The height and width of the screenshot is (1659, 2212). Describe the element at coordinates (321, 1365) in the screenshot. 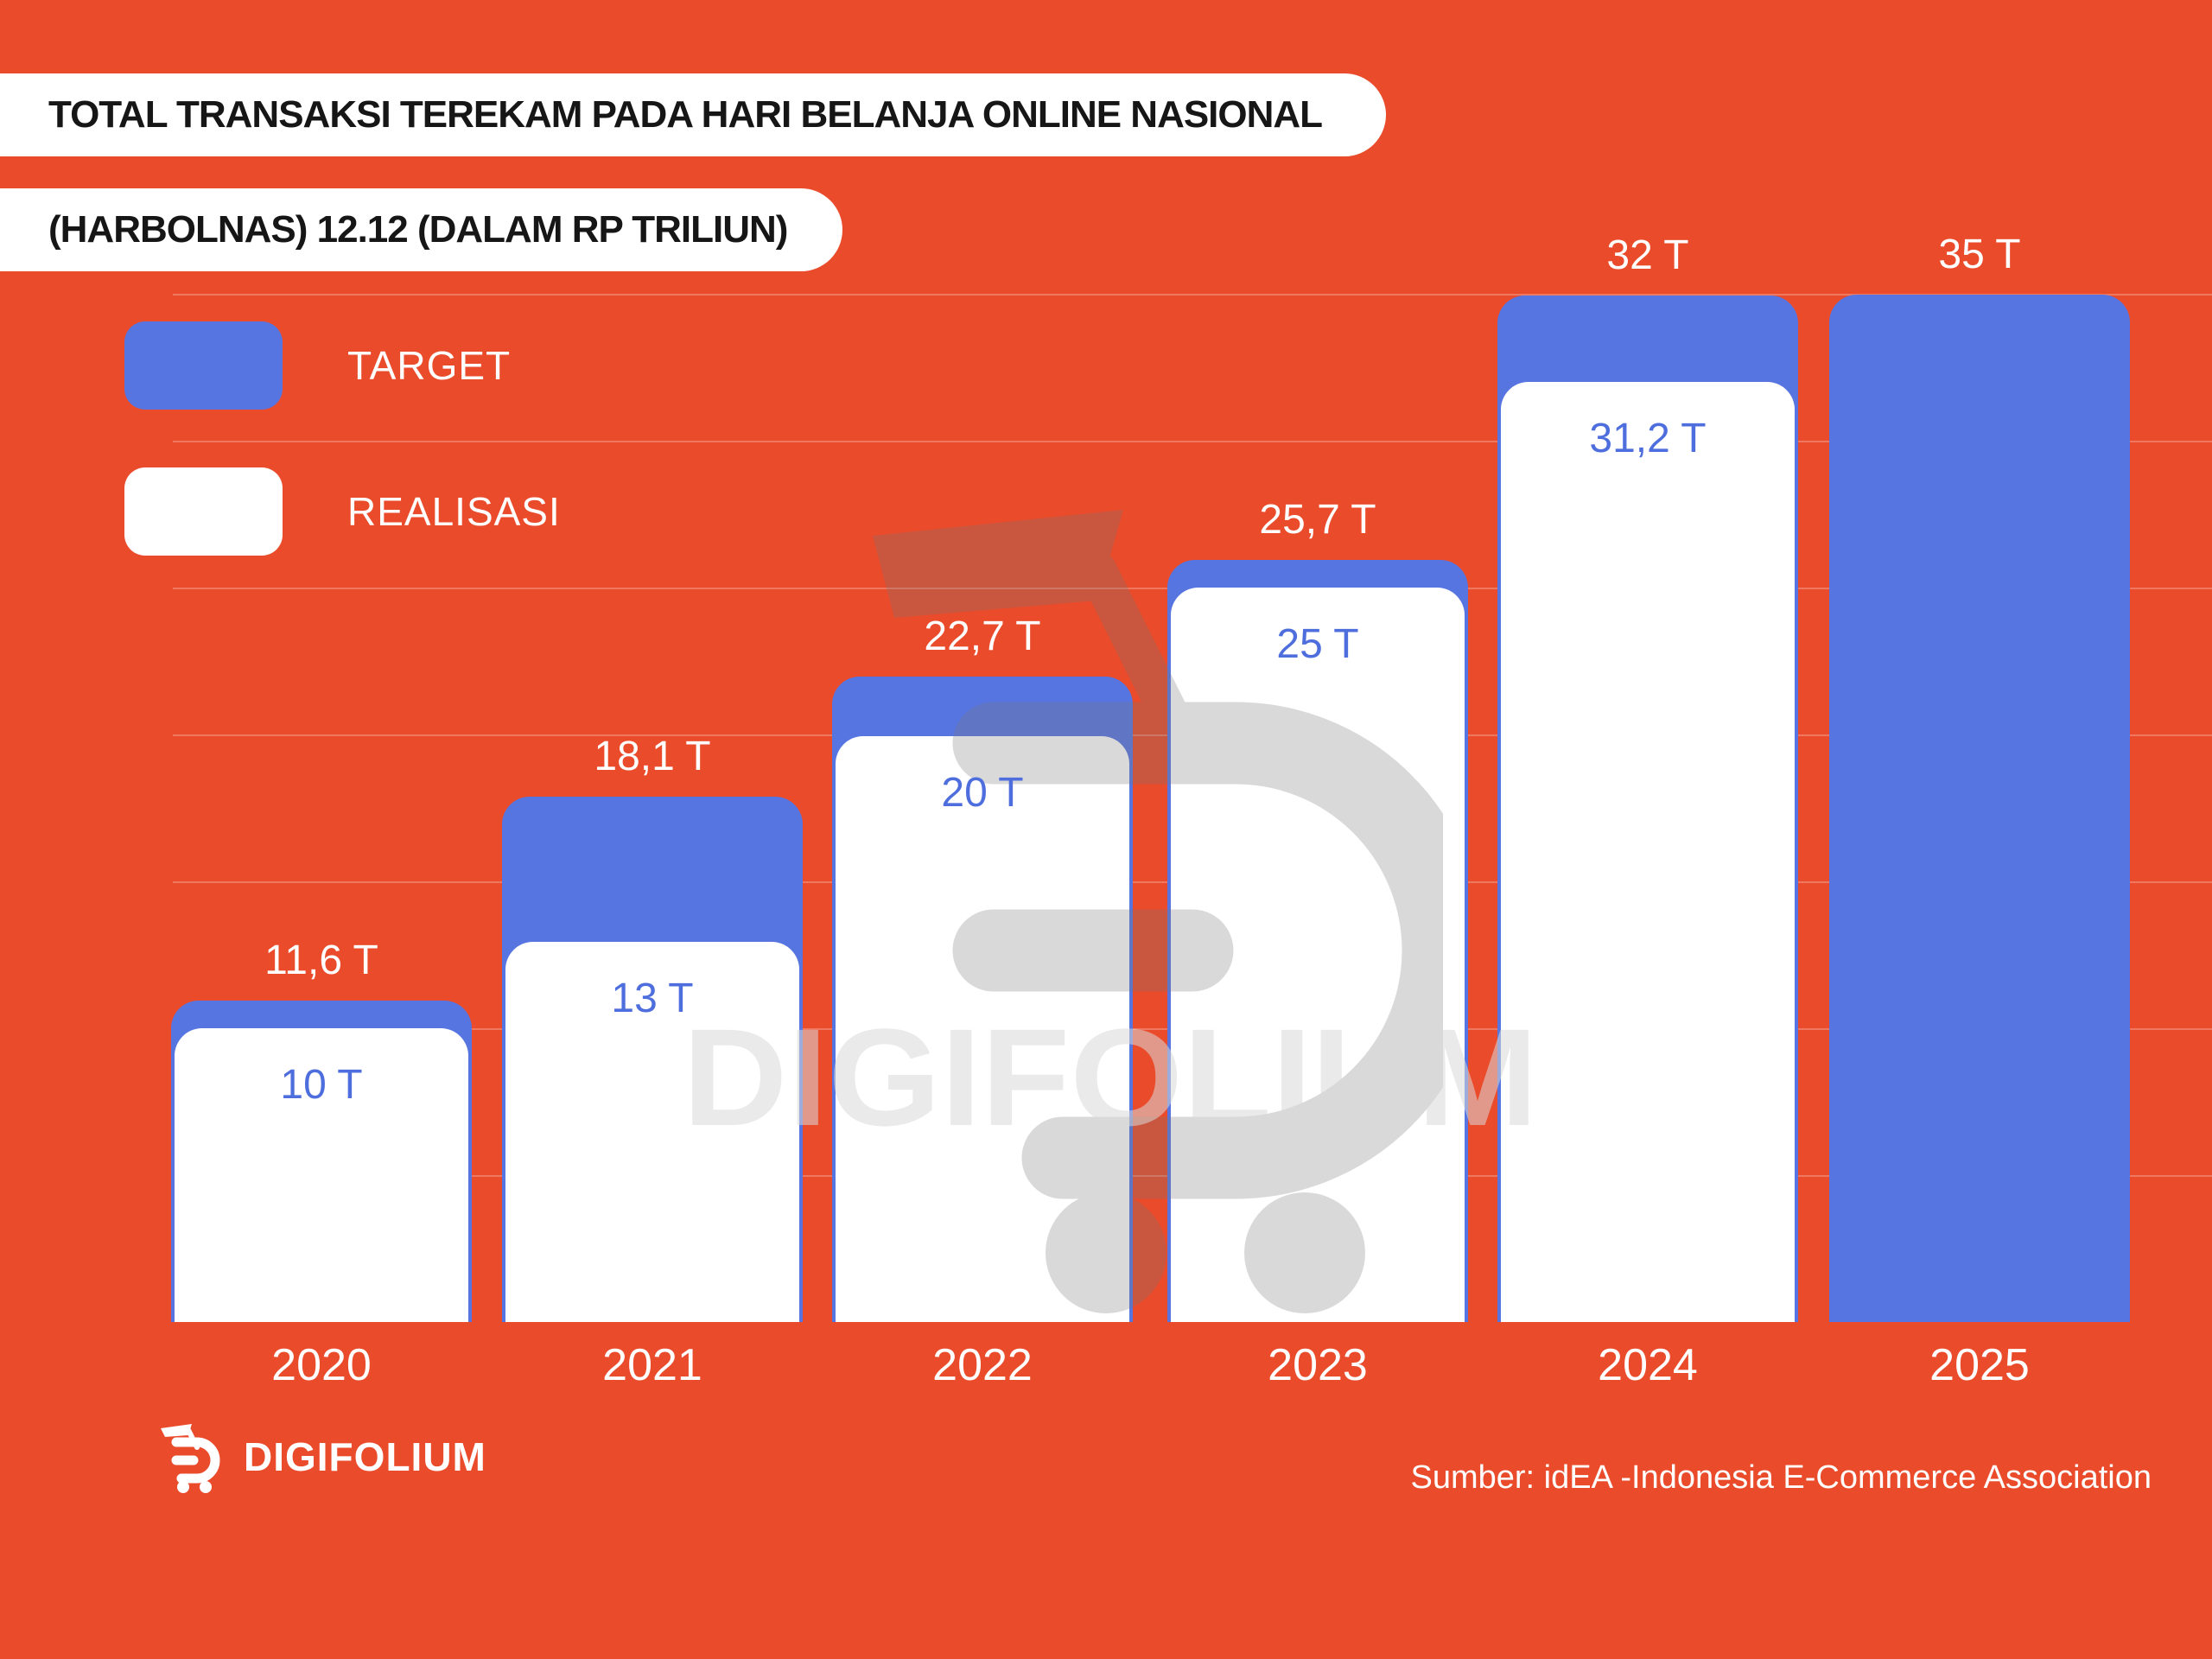

I see `year-label-2020: 2020` at that location.